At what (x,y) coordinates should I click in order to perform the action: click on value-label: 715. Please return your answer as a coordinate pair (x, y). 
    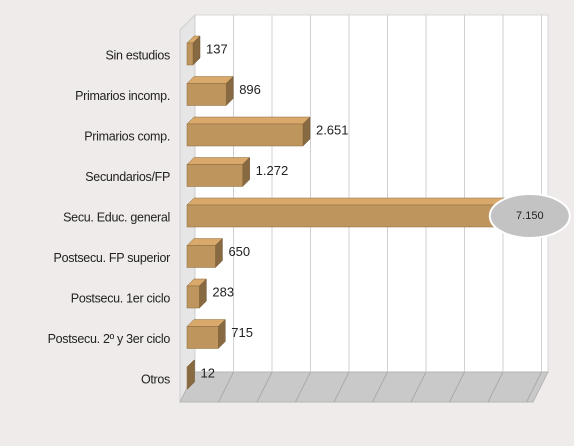
    Looking at the image, I should click on (242, 332).